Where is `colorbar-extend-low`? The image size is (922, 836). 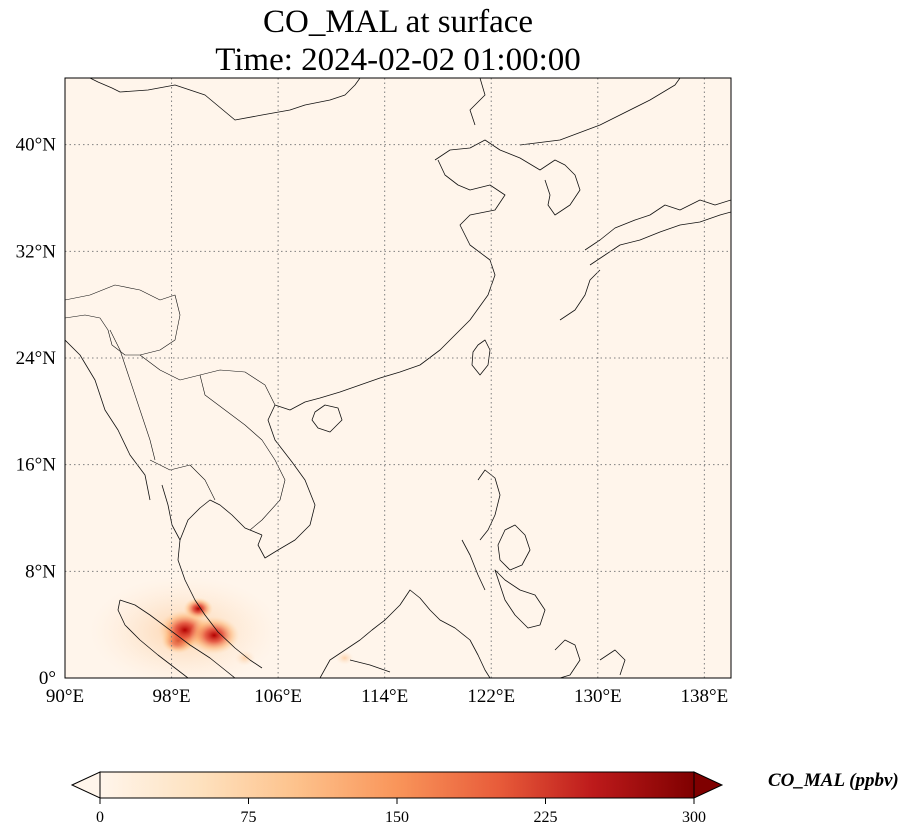
colorbar-extend-low is located at coordinates (85, 785).